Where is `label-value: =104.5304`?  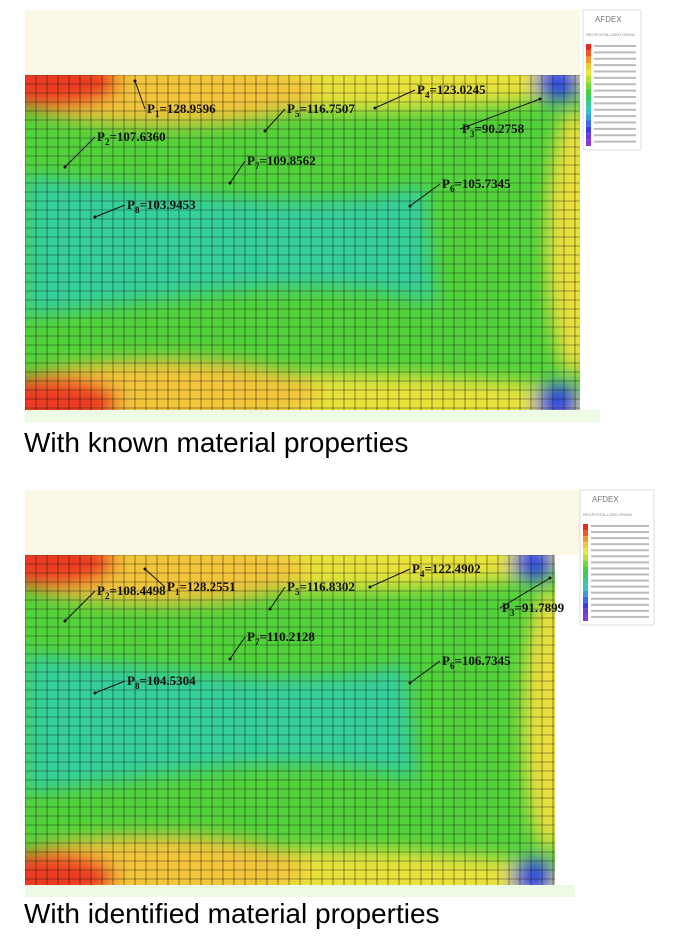 label-value: =104.5304 is located at coordinates (167, 680).